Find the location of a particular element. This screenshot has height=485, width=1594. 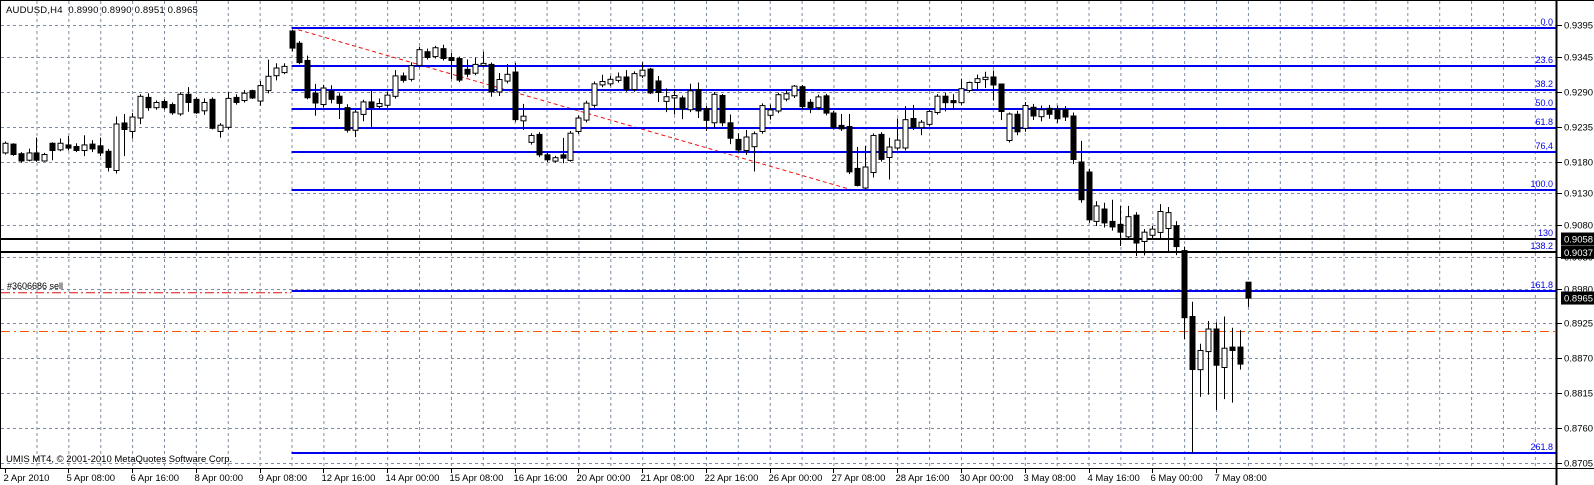

order-sell-label: #3606686 sell is located at coordinates (35, 286).